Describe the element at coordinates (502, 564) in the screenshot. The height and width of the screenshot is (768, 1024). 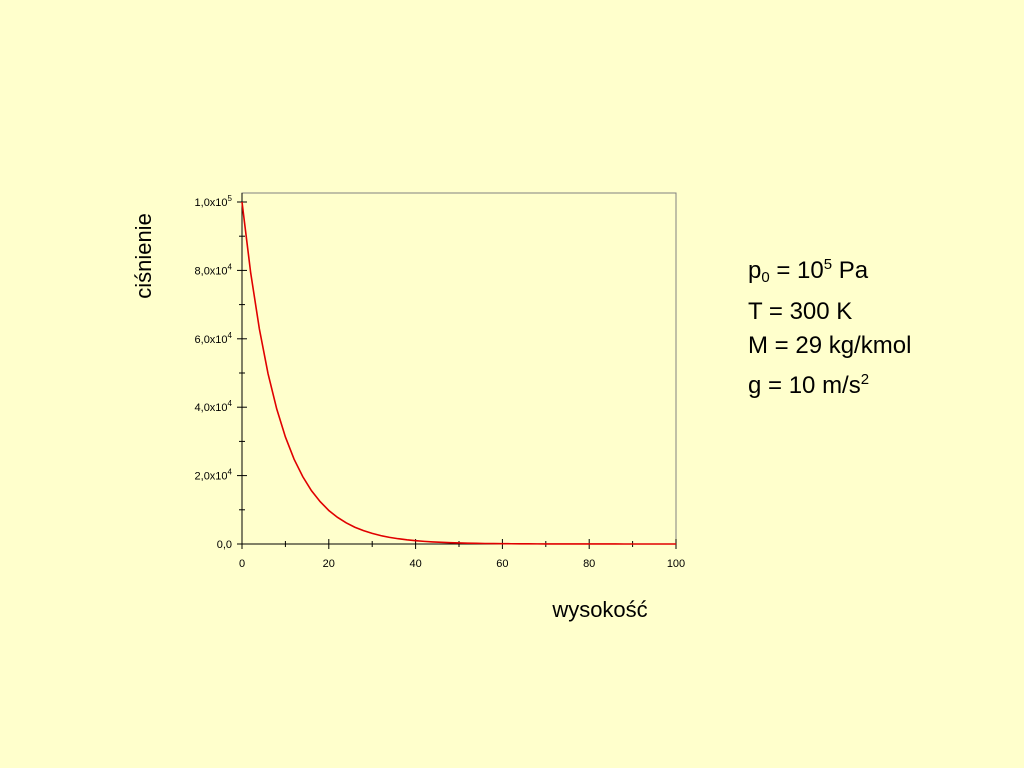
I see `x-tick-label: 60` at that location.